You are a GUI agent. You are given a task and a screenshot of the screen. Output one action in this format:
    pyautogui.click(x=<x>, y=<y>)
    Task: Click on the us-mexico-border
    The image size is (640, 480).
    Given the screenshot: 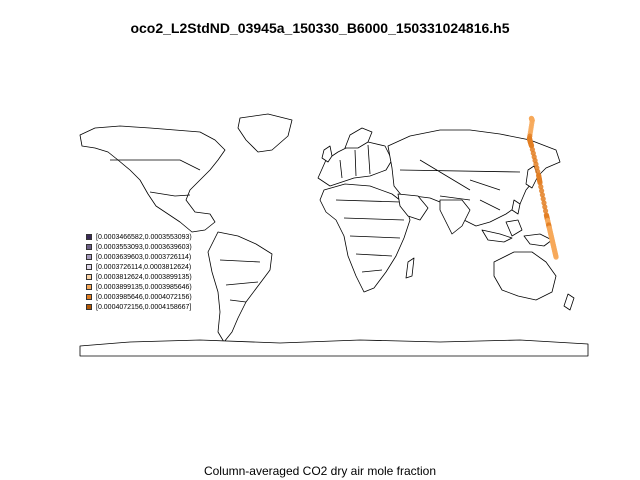 What is the action you would take?
    pyautogui.click(x=170, y=194)
    